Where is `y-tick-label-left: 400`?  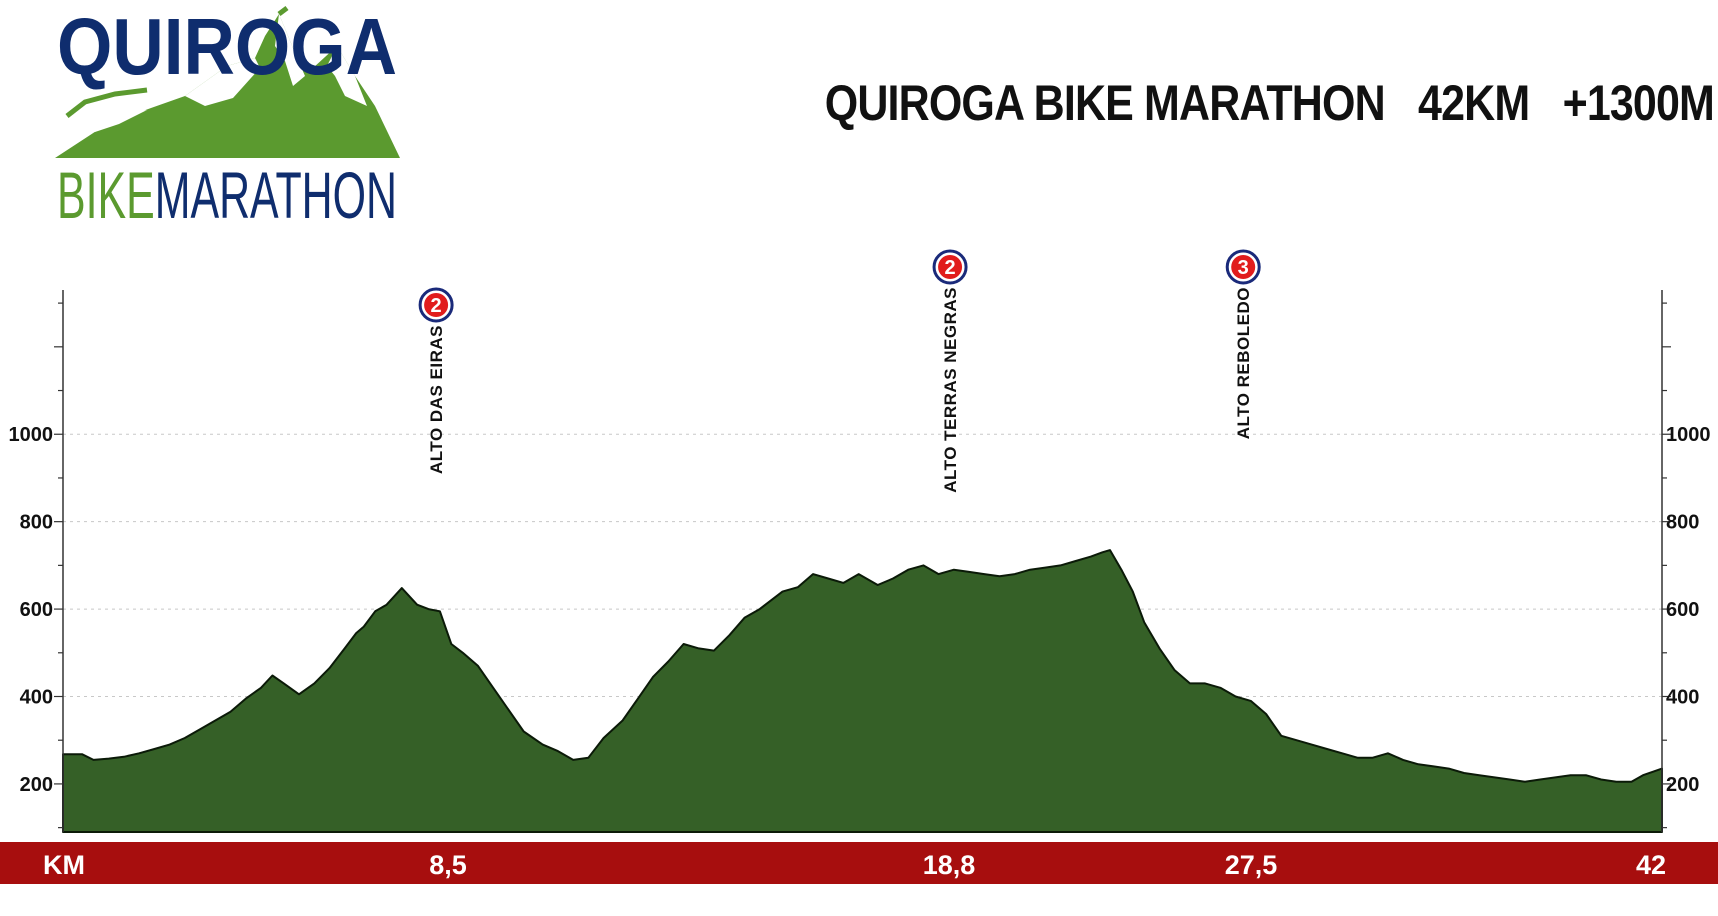
y-tick-label-left: 400 is located at coordinates (36, 698).